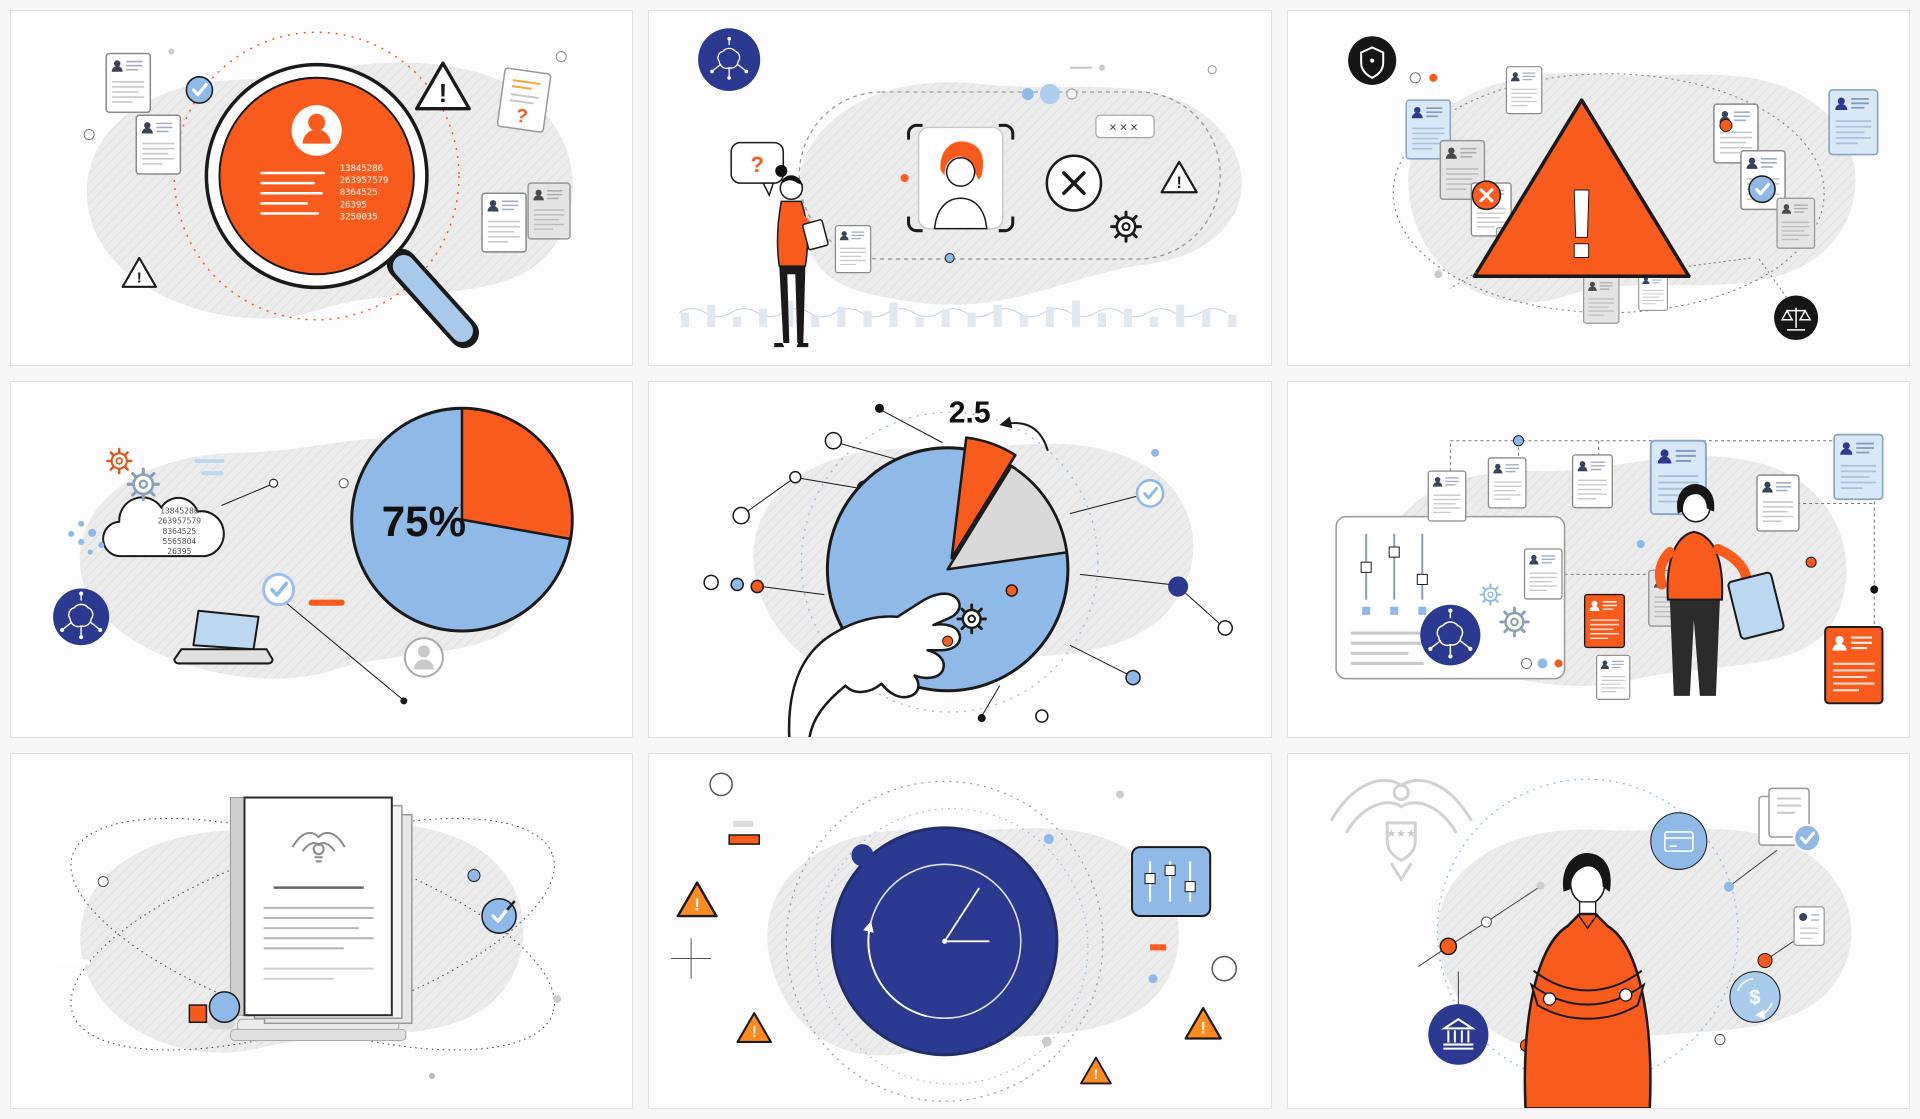 The height and width of the screenshot is (1119, 1920). Describe the element at coordinates (1387, 648) in the screenshot. I see `list-lines` at that location.